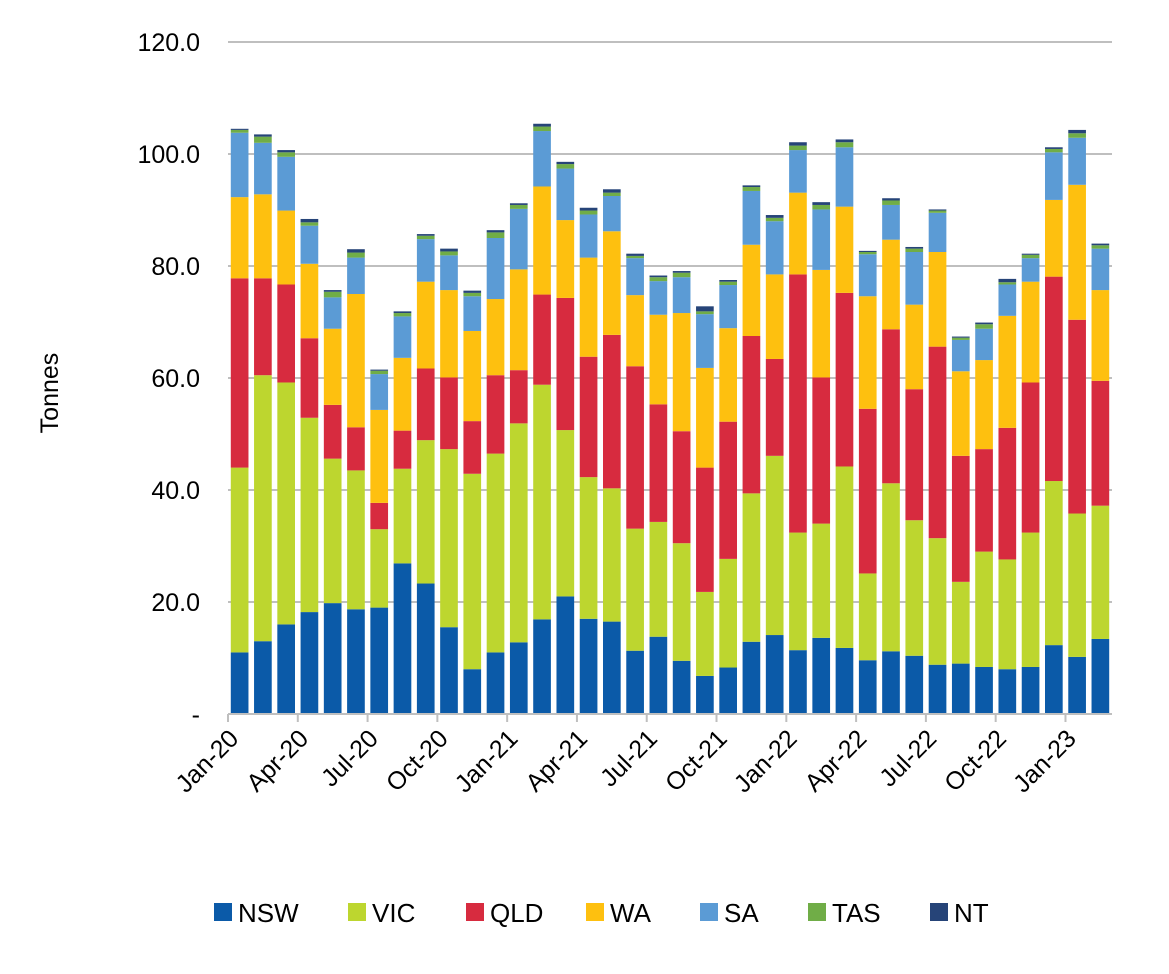  I want to click on y-tick-label: 40.0, so click(175, 491).